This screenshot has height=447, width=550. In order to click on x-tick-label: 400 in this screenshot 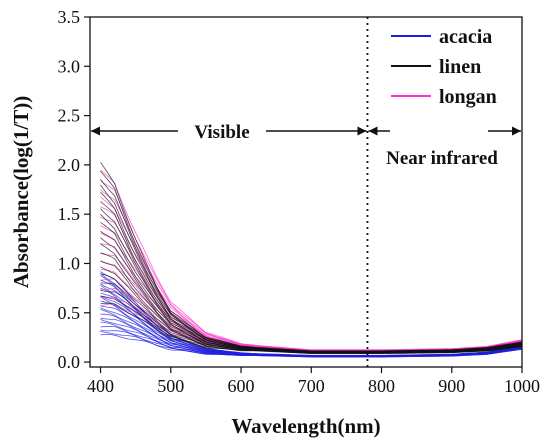, I will do `click(100, 386)`.